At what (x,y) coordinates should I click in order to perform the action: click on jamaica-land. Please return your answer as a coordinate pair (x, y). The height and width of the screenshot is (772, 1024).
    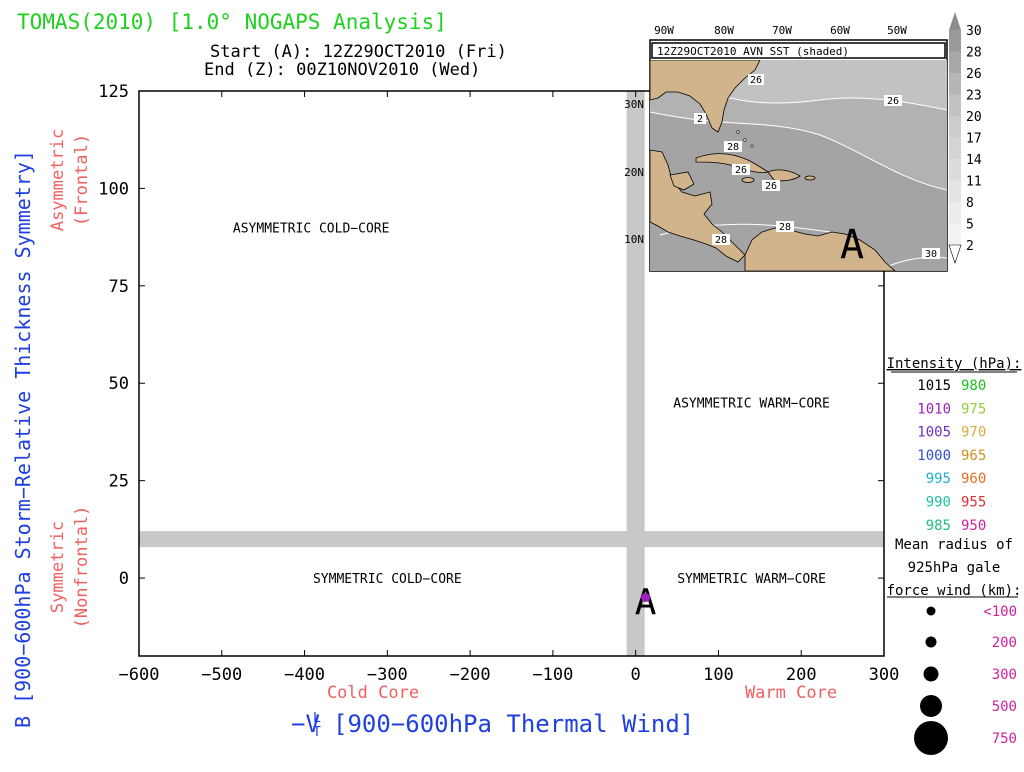
    Looking at the image, I should click on (748, 180).